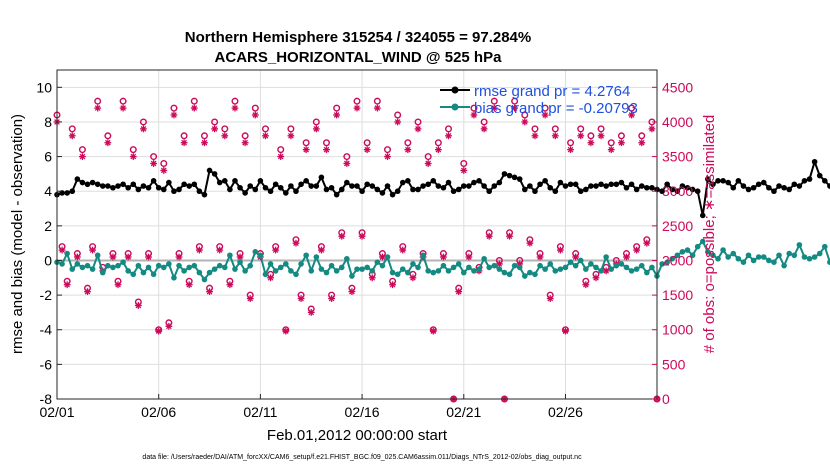  Describe the element at coordinates (48, 260) in the screenshot. I see `y-tick-label-left: 0` at that location.